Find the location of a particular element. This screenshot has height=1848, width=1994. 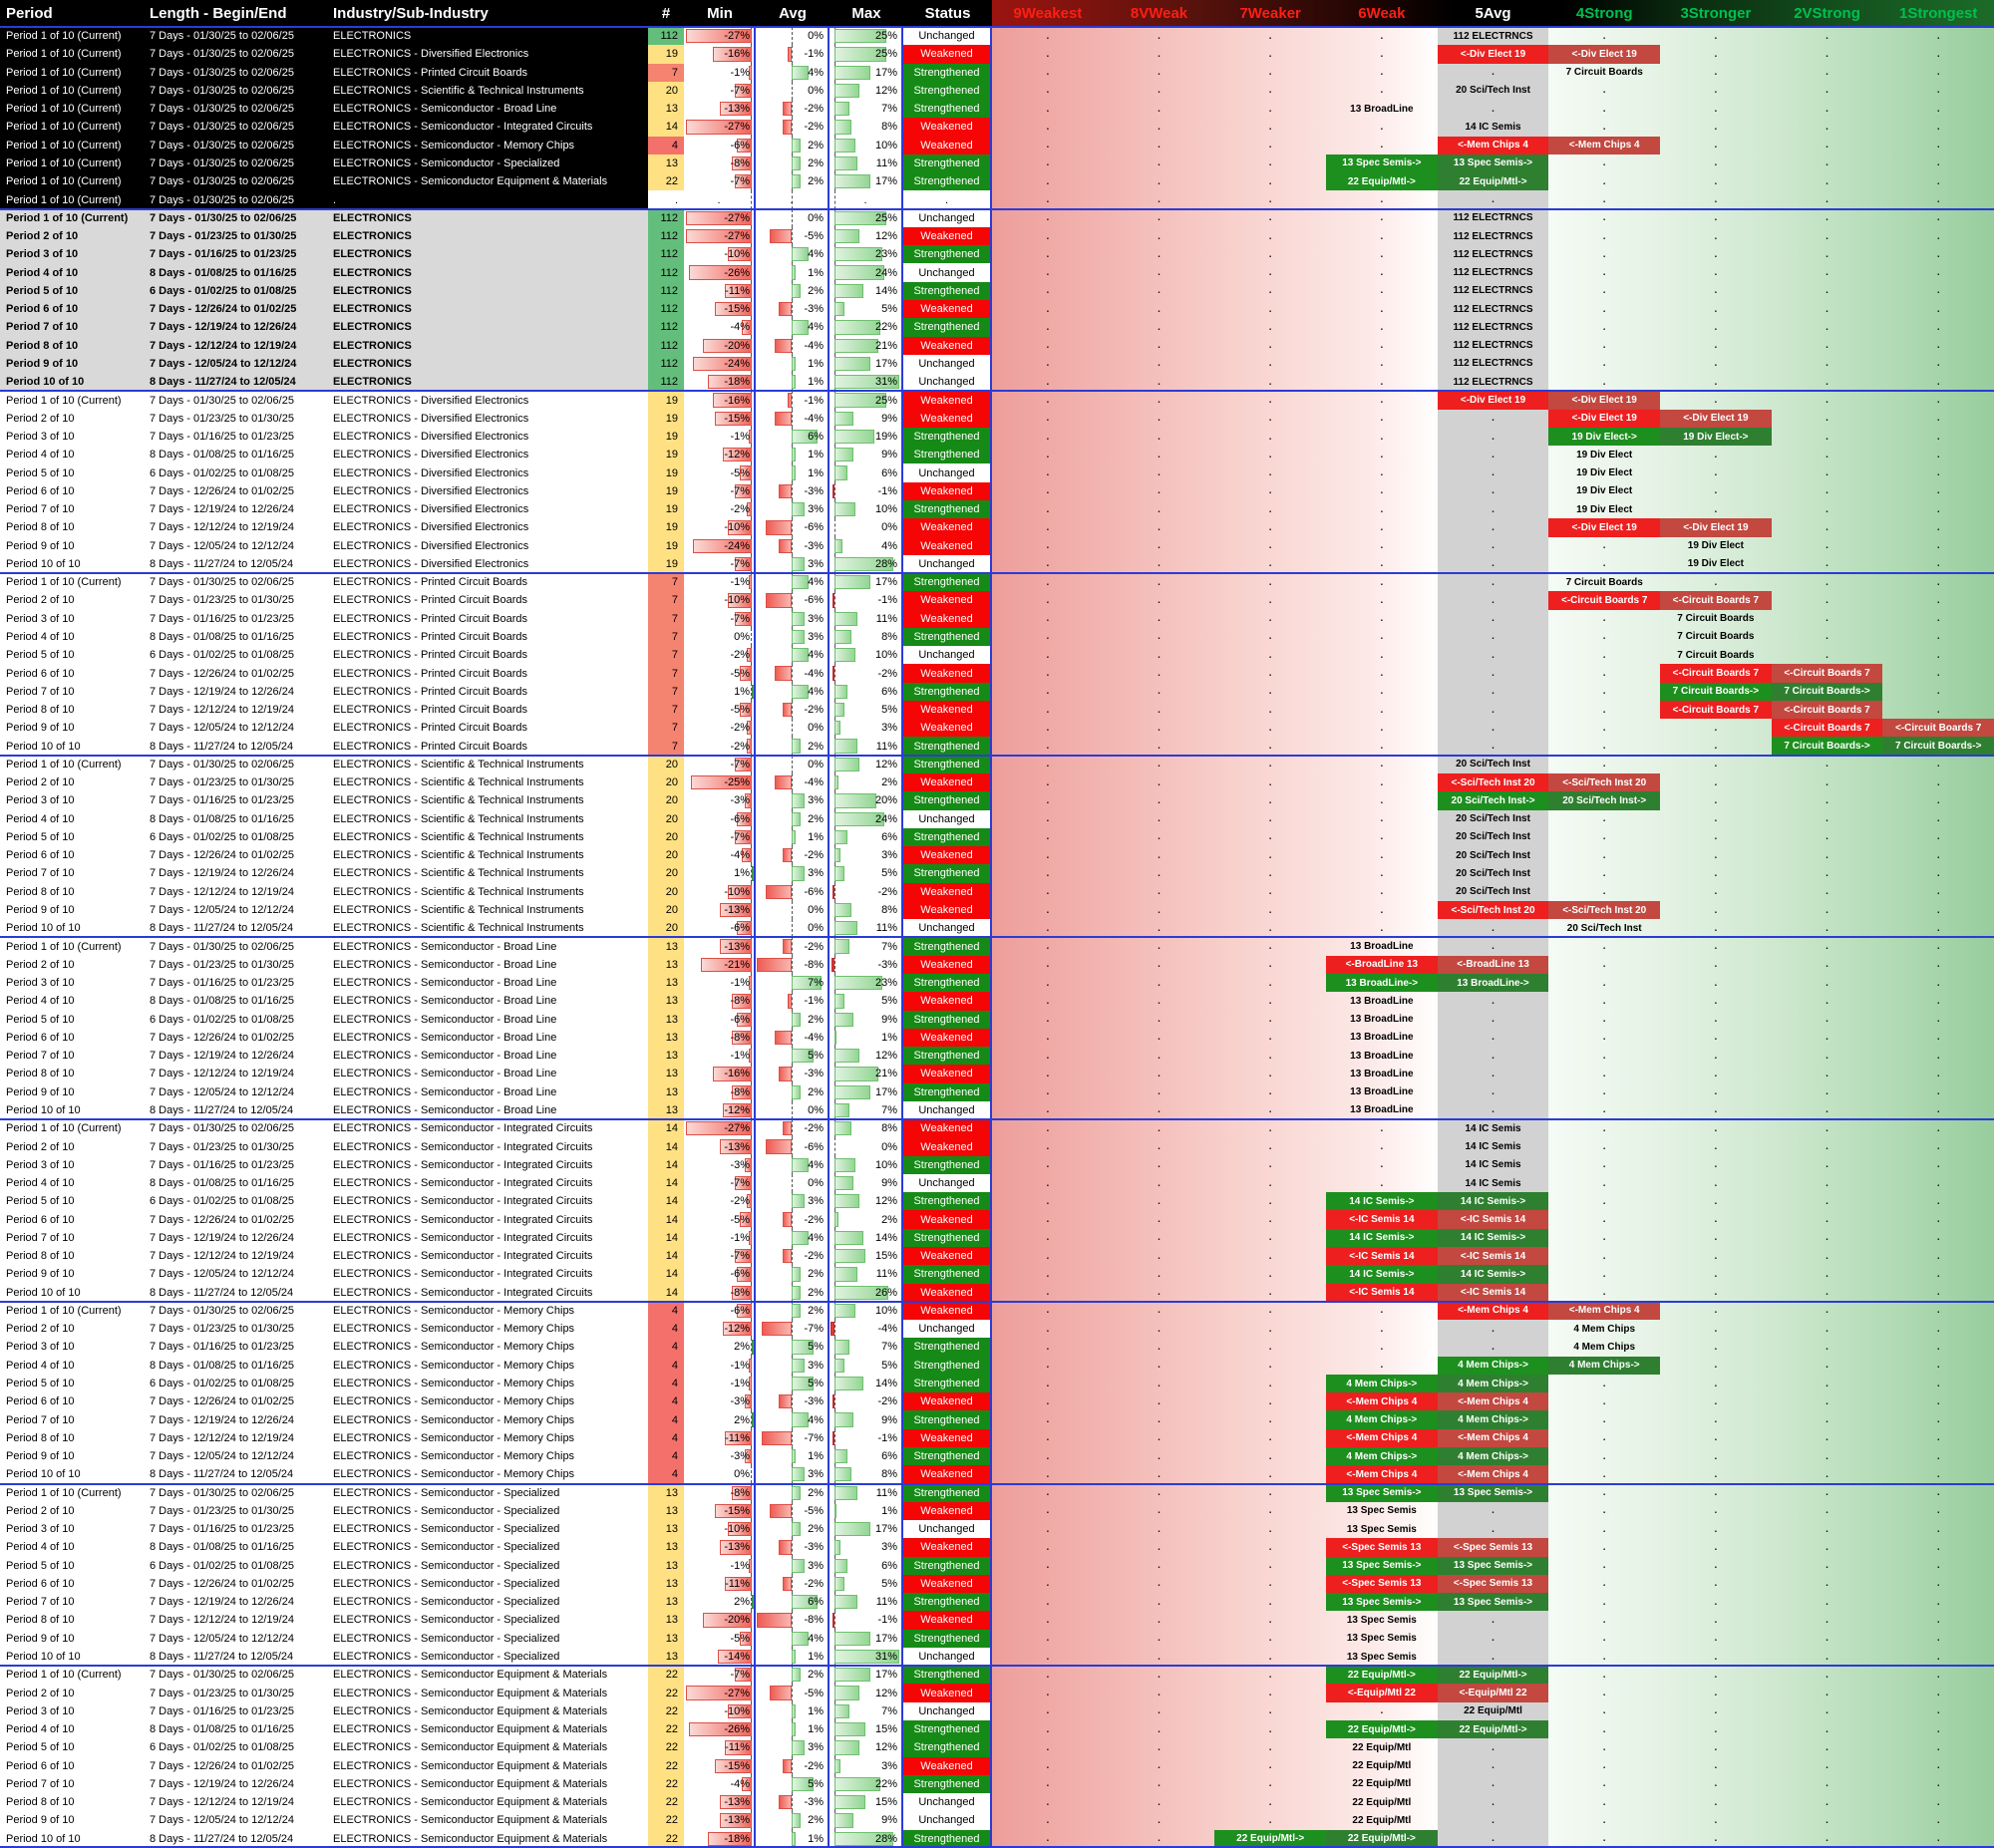

spectrum-label: 19 Div Elect is located at coordinates (1604, 473).